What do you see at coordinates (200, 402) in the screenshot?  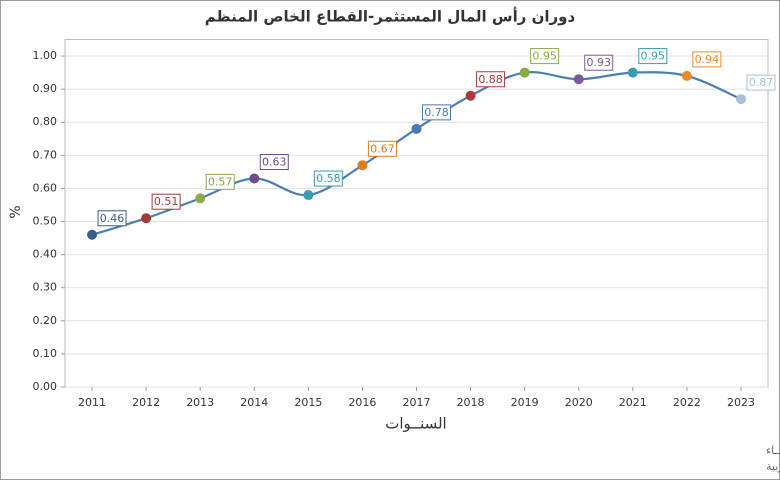 I see `x-tick-label: 2013` at bounding box center [200, 402].